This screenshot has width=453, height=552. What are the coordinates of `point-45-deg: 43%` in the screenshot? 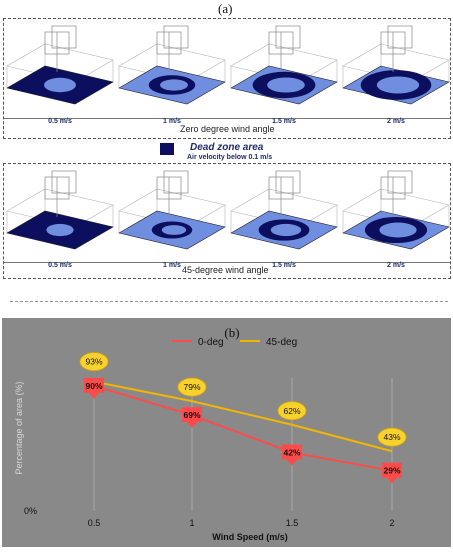 It's located at (392, 437).